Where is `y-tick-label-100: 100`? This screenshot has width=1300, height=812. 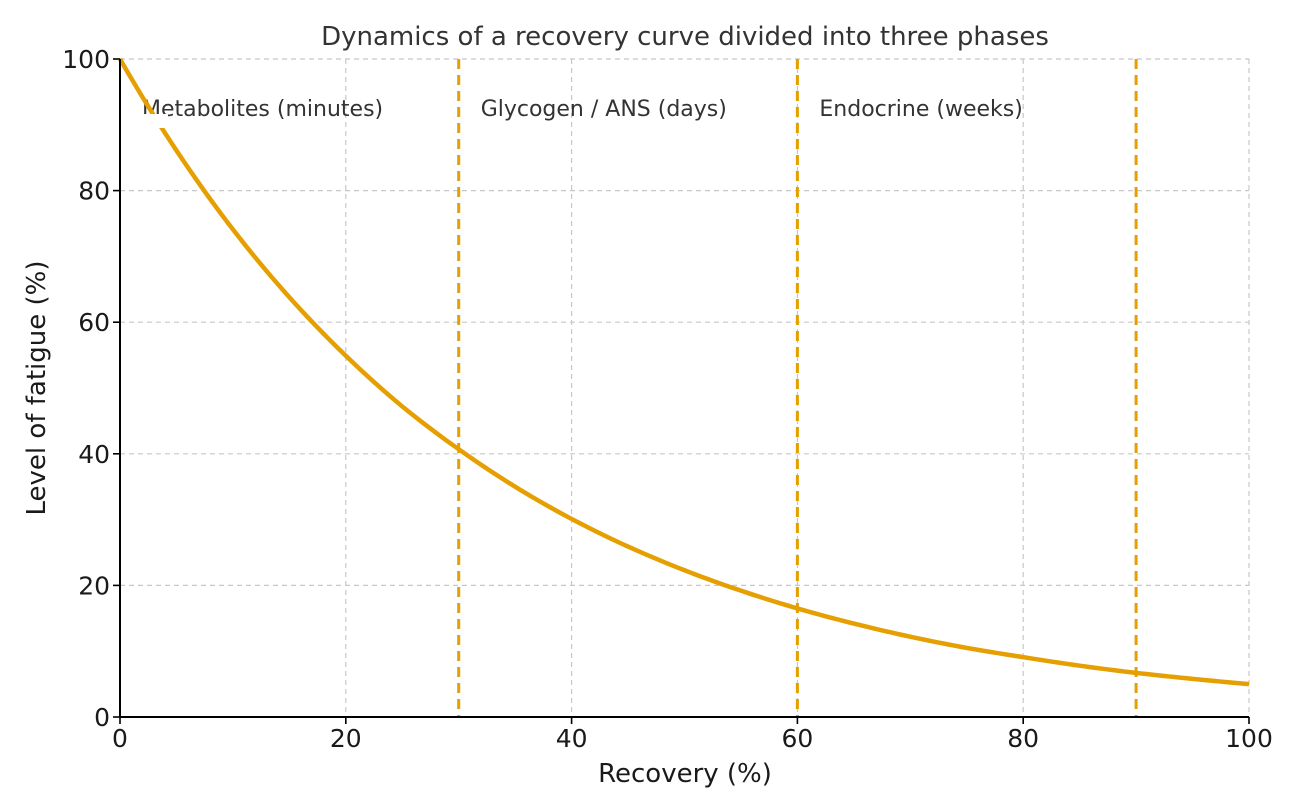
y-tick-label-100: 100 is located at coordinates (86, 59).